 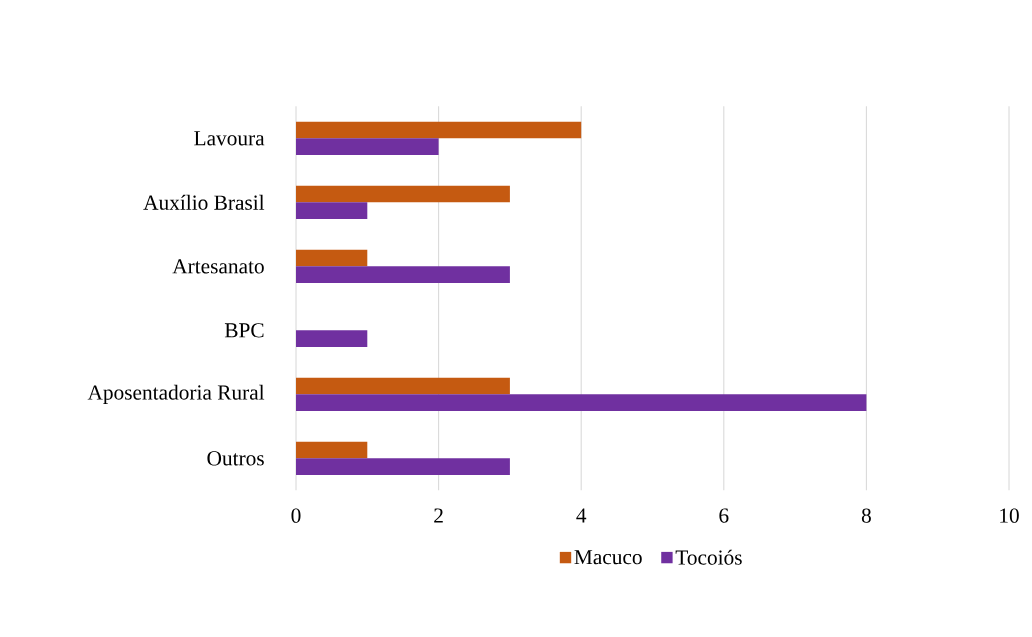 What do you see at coordinates (608, 557) in the screenshot?
I see `legend-label: Macuco` at bounding box center [608, 557].